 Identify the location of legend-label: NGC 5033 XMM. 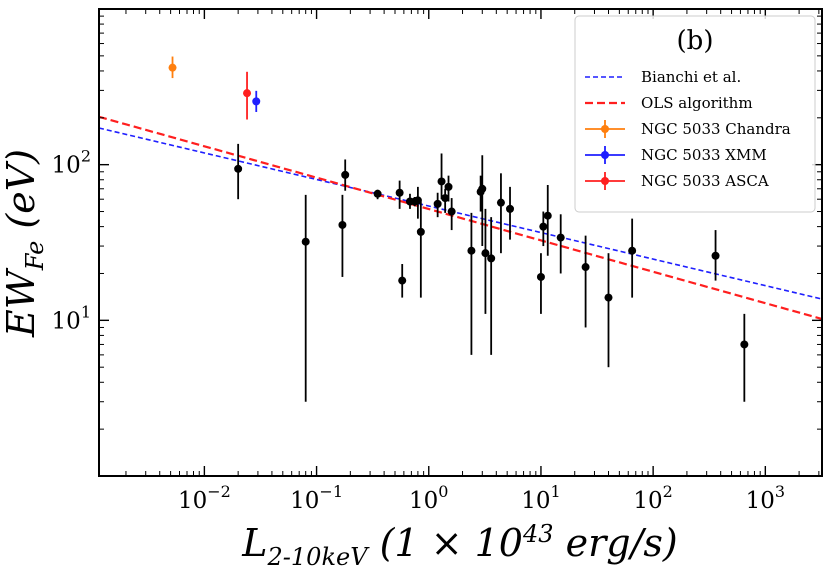
(704, 155).